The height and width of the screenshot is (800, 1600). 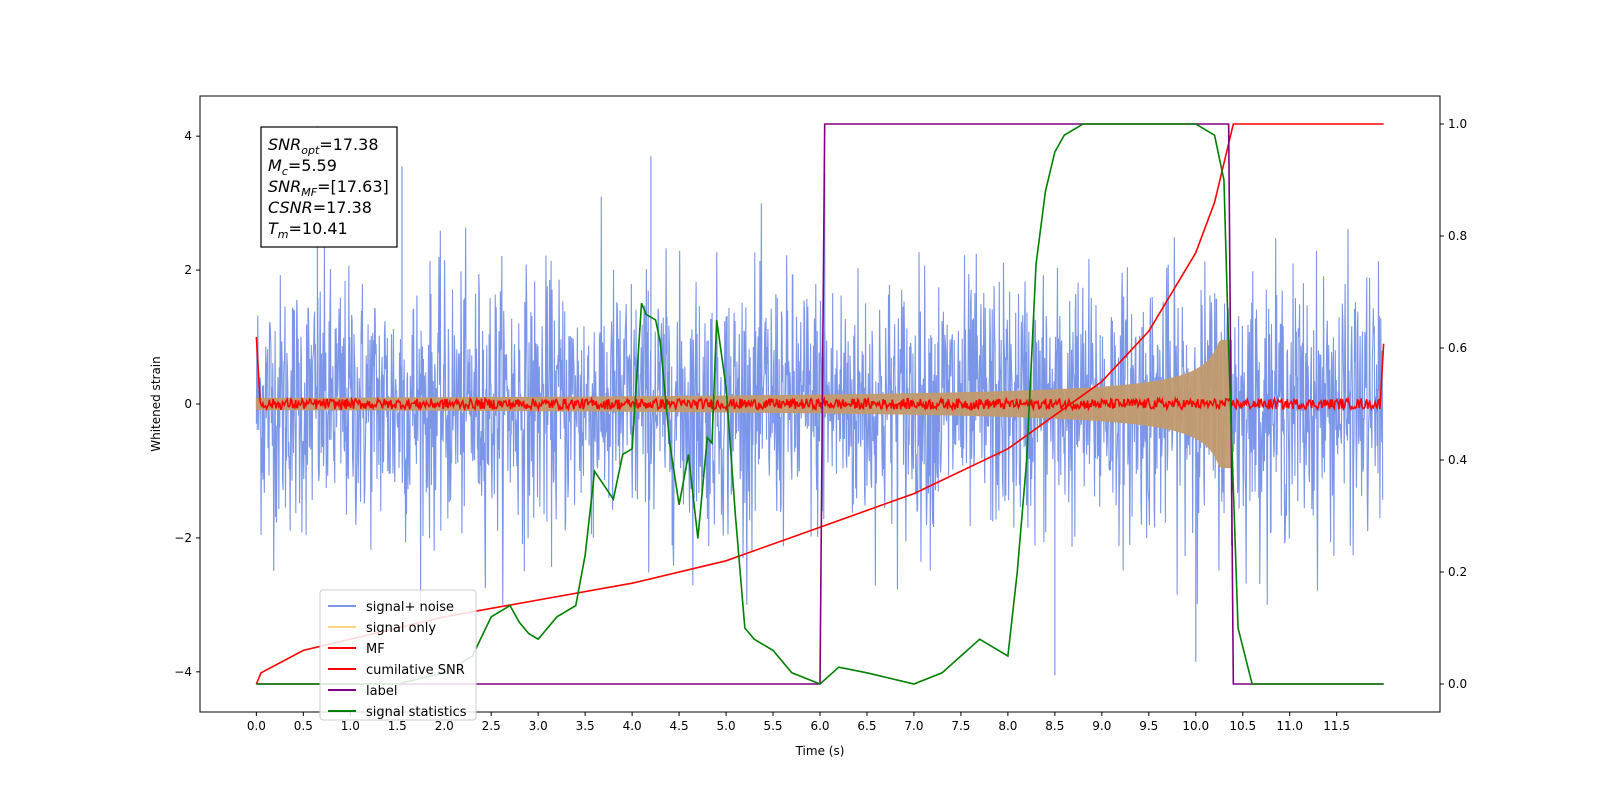 I want to click on x-tick-label: 1.5, so click(x=397, y=726).